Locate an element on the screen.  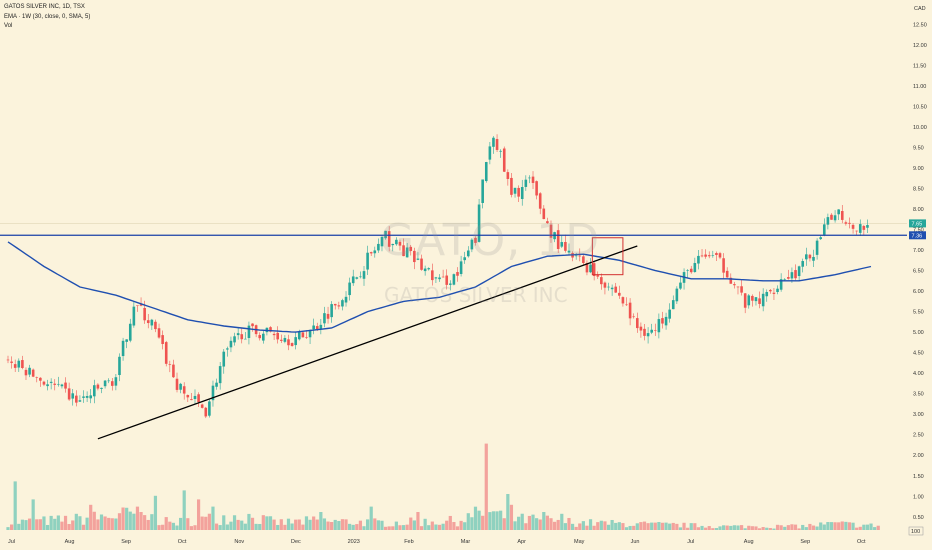
y-tick-label: 5.00 is located at coordinates (918, 333).